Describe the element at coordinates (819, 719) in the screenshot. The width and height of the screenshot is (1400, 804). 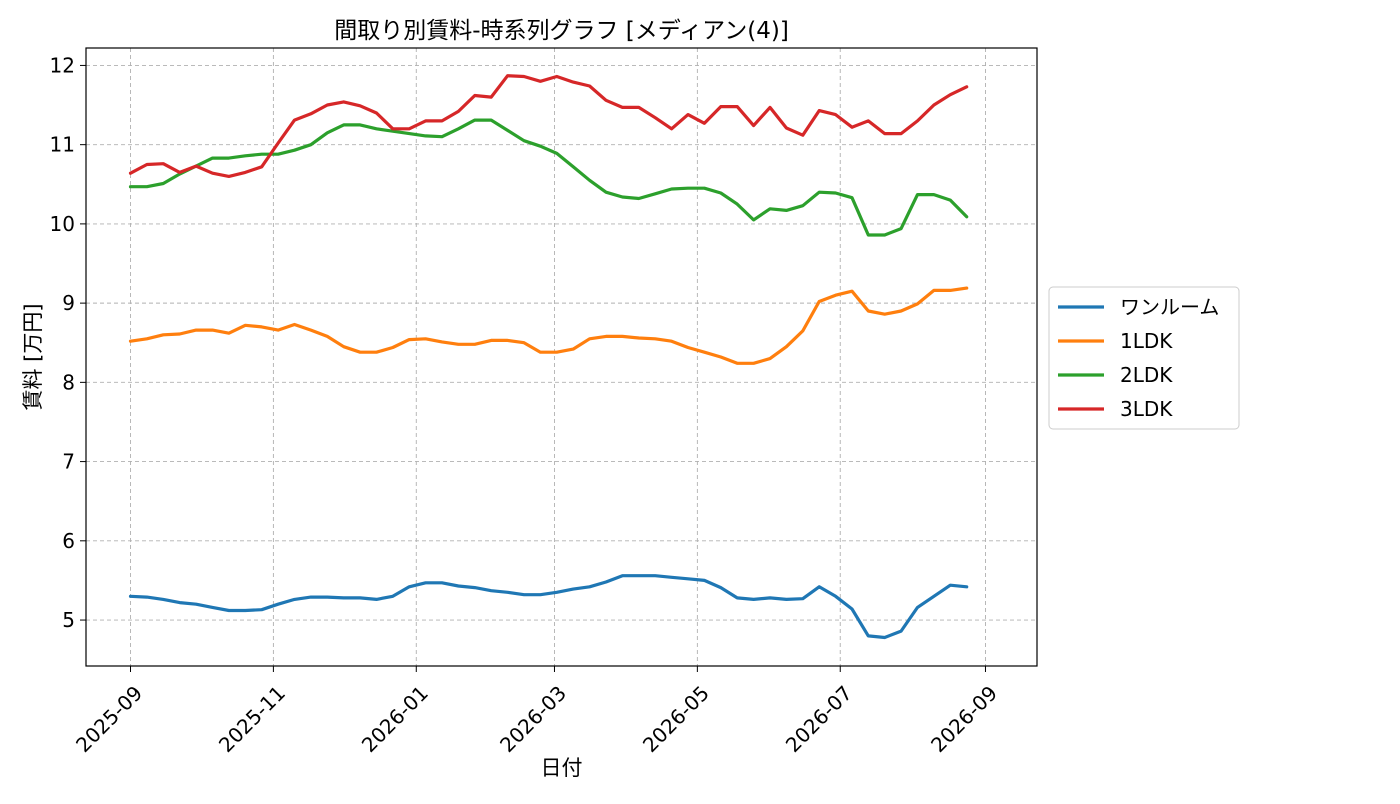
I see `x-tick-label: 2026-07` at that location.